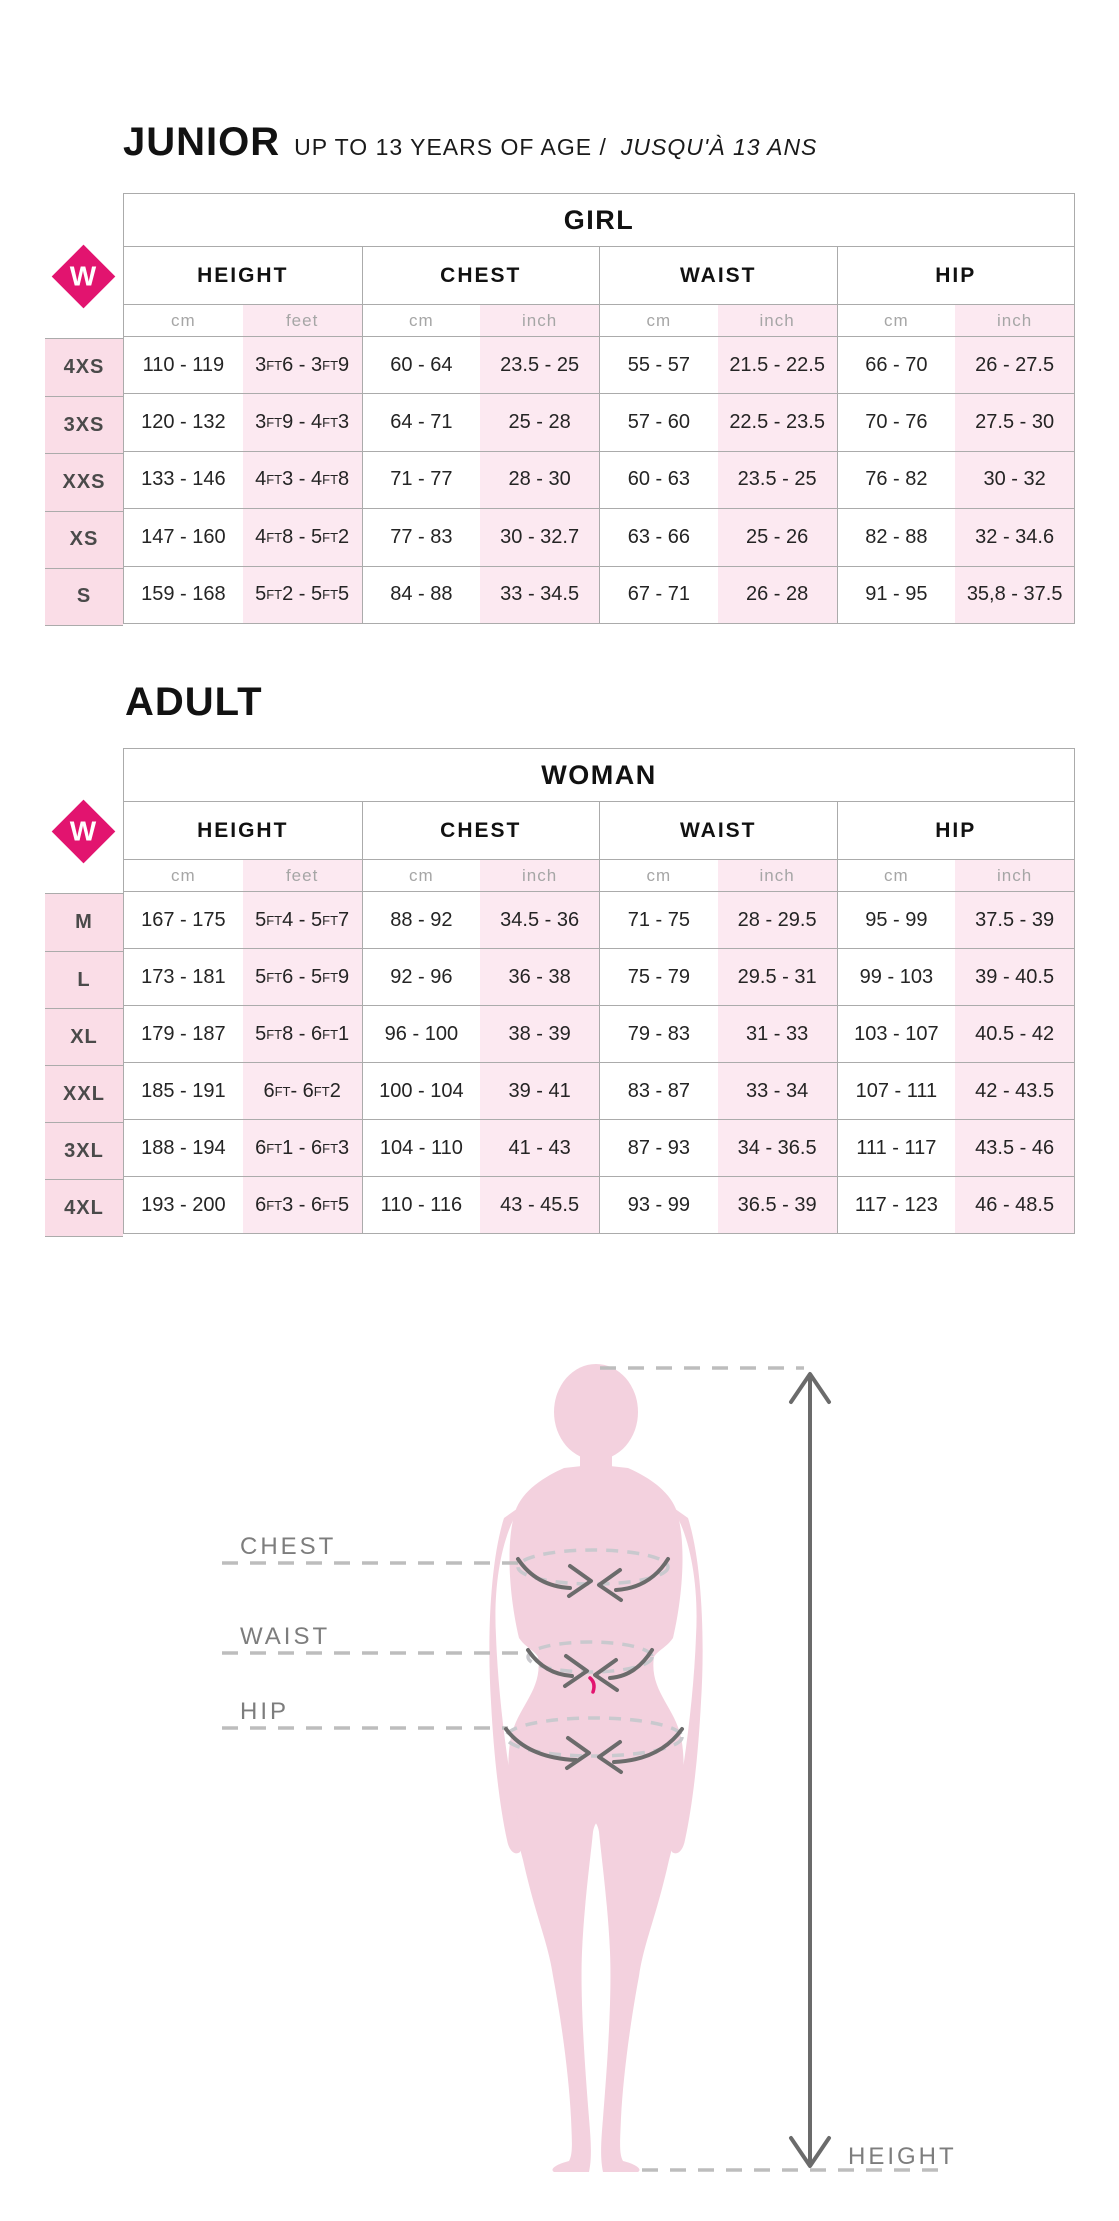 This screenshot has height=2221, width=1119. Describe the element at coordinates (896, 479) in the screenshot. I see `table-cell: 76 - 82` at that location.